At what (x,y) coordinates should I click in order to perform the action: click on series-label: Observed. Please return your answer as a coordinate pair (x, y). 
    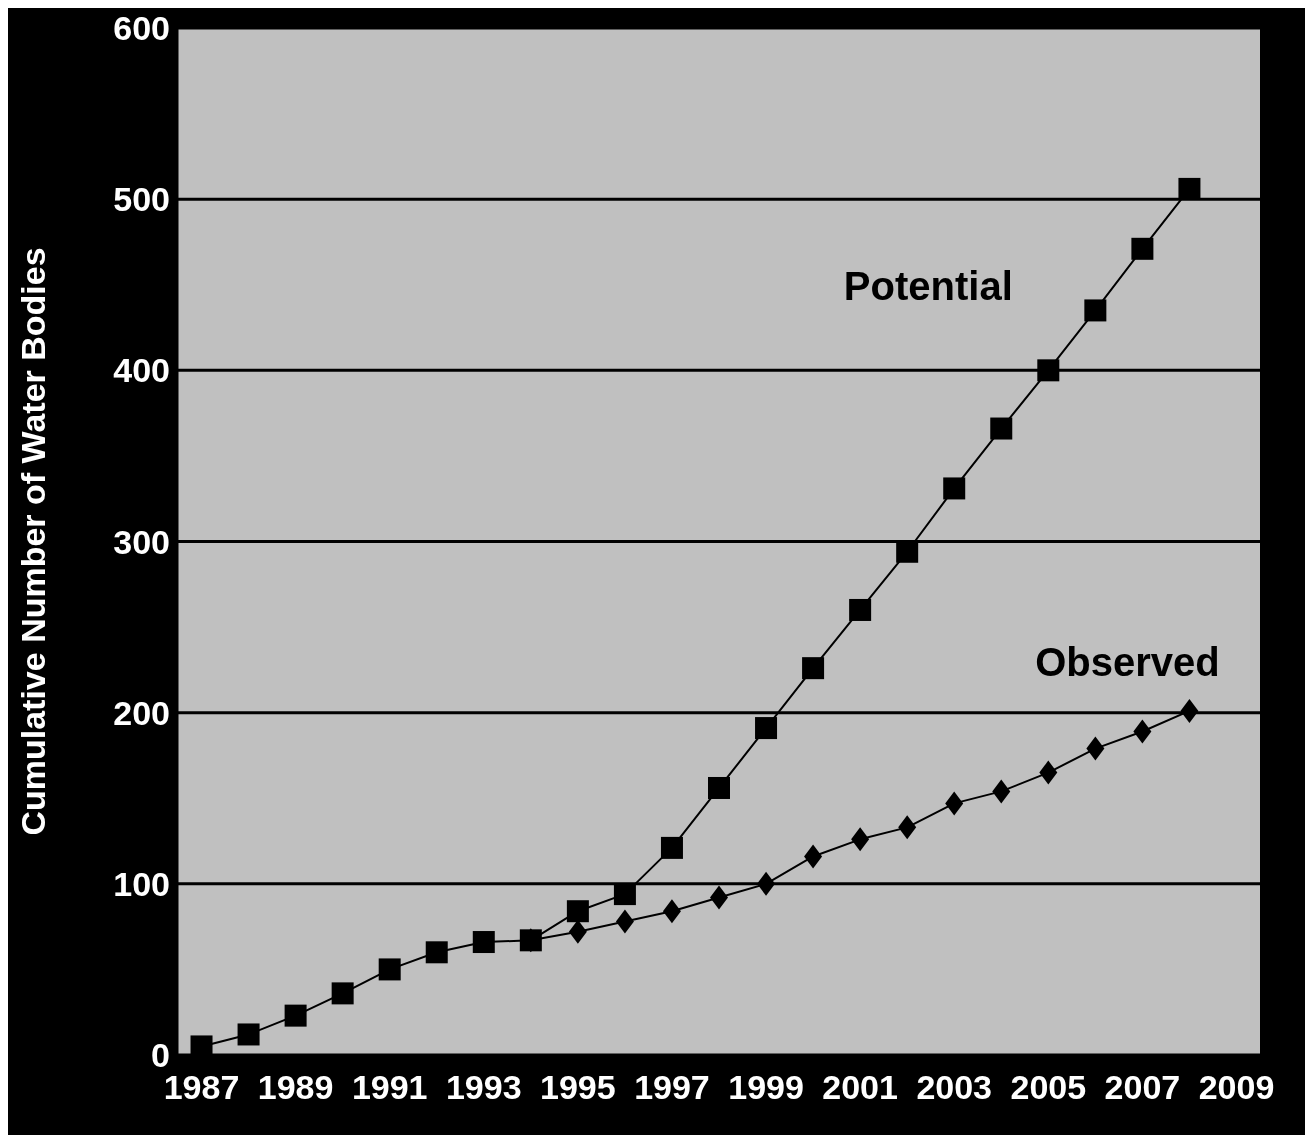
    Looking at the image, I should click on (1127, 662).